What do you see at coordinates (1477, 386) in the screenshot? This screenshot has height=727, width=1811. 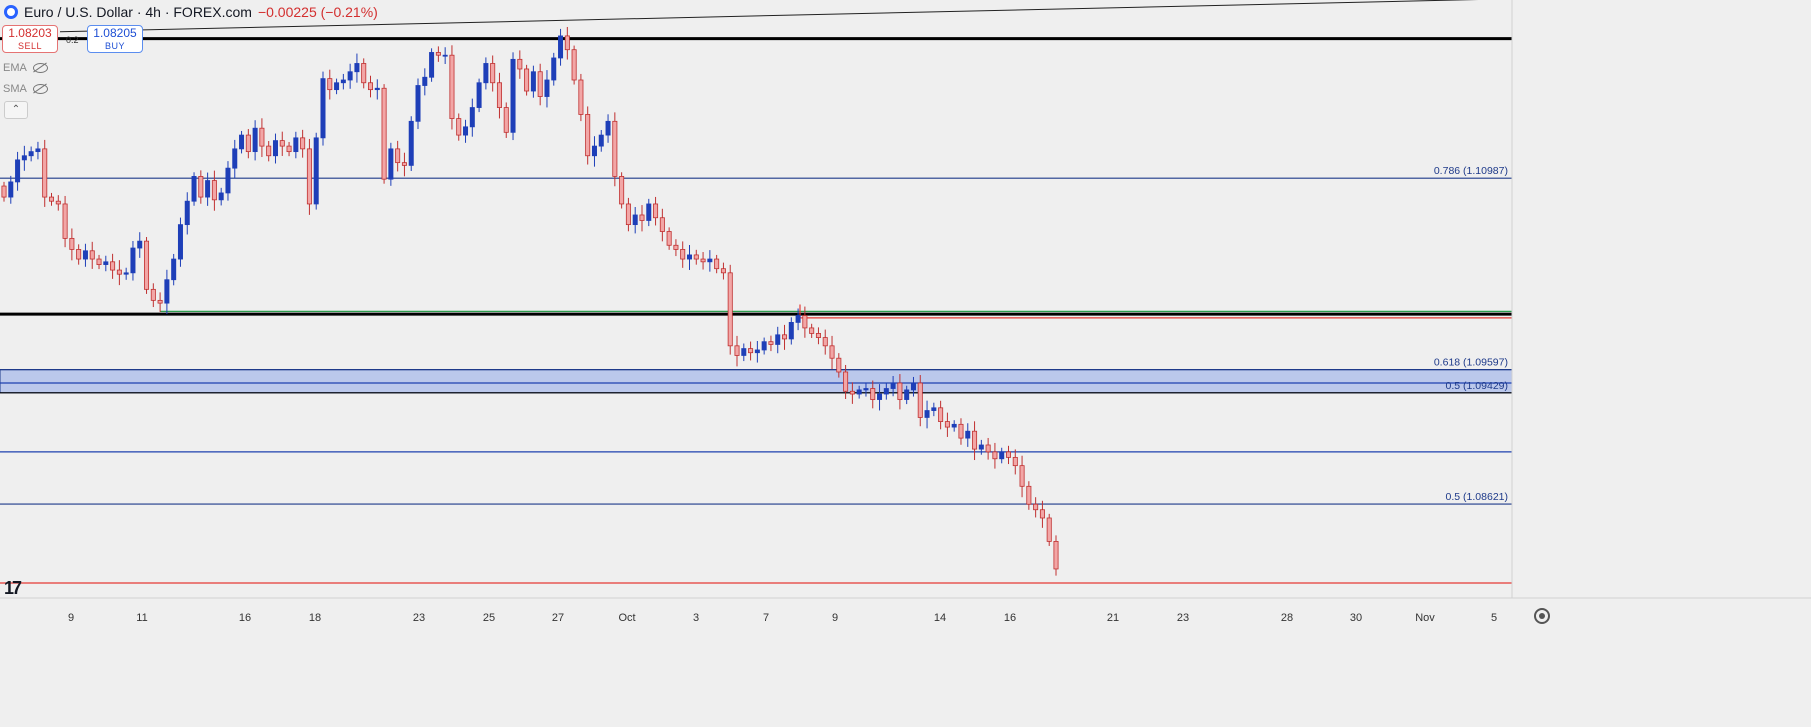 I see `fib-label: 0.5 (1.09429)` at bounding box center [1477, 386].